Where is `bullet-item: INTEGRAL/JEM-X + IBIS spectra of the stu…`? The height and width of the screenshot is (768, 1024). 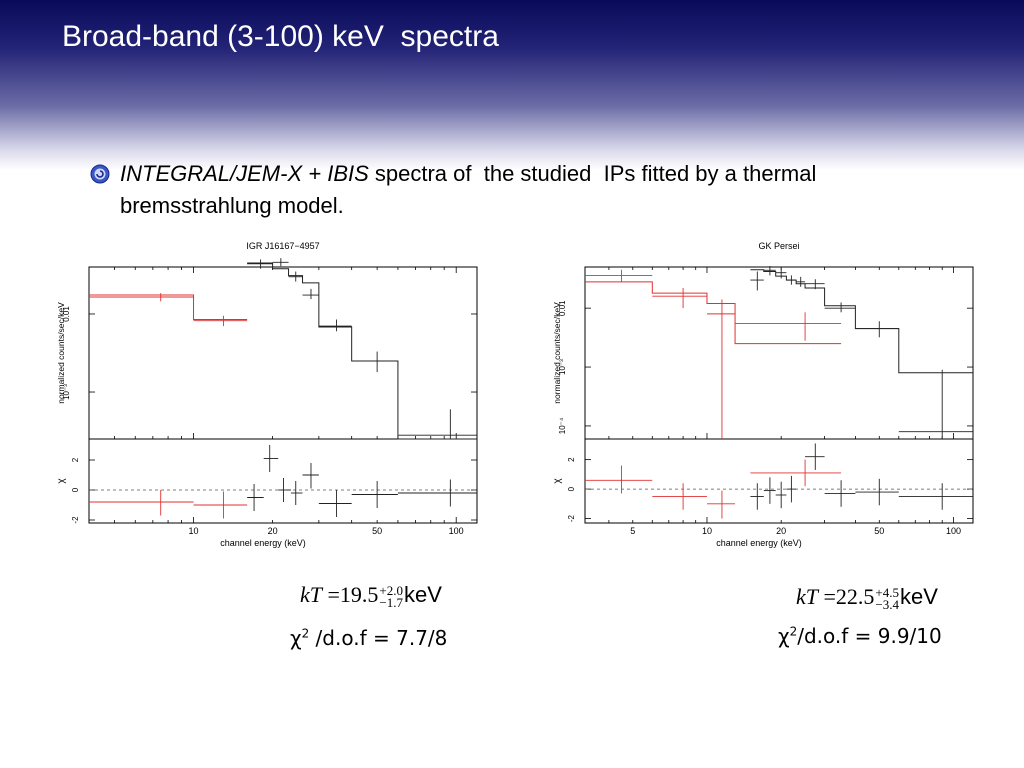
bullet-item: INTEGRAL/JEM-X + IBIS spectra of the stu… is located at coordinates (530, 190).